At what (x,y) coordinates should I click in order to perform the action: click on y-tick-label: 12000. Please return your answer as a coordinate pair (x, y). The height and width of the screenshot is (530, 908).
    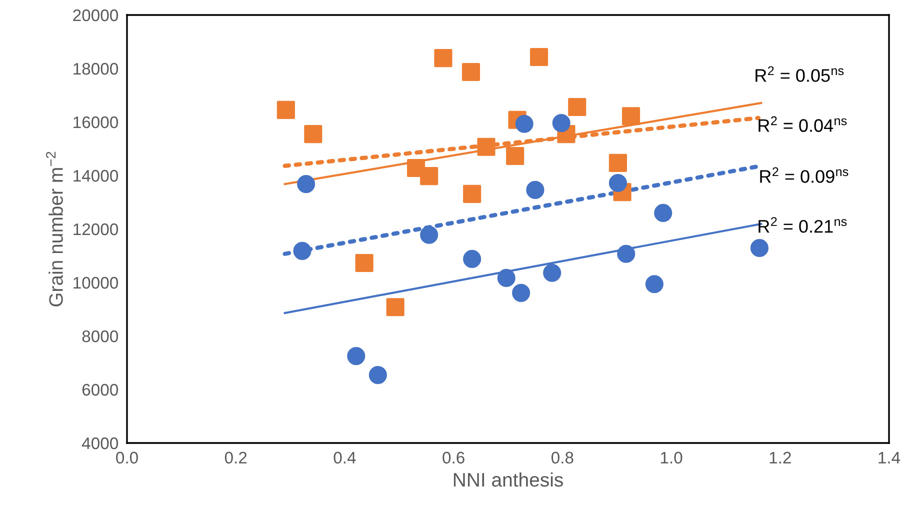
    Looking at the image, I should click on (96, 229).